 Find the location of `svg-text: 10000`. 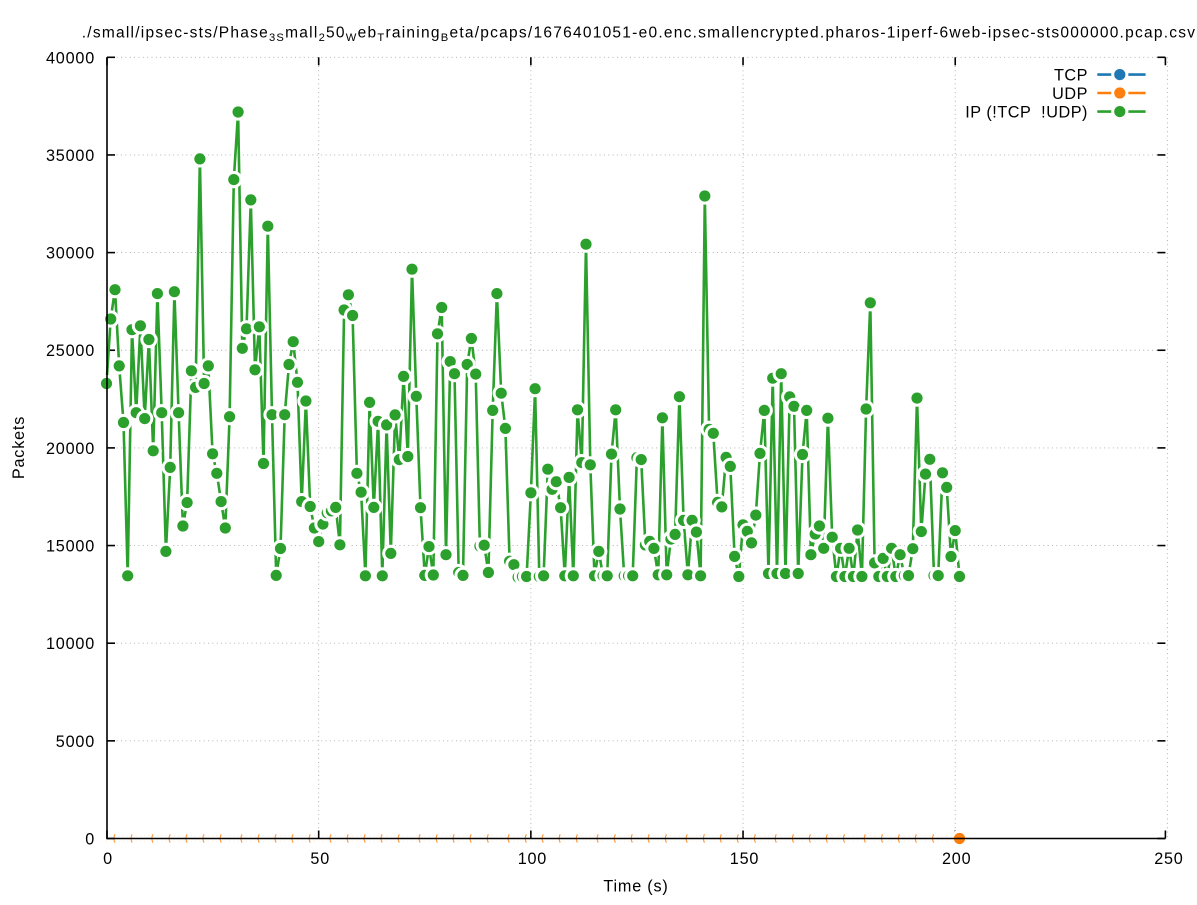

svg-text: 10000 is located at coordinates (70, 644).